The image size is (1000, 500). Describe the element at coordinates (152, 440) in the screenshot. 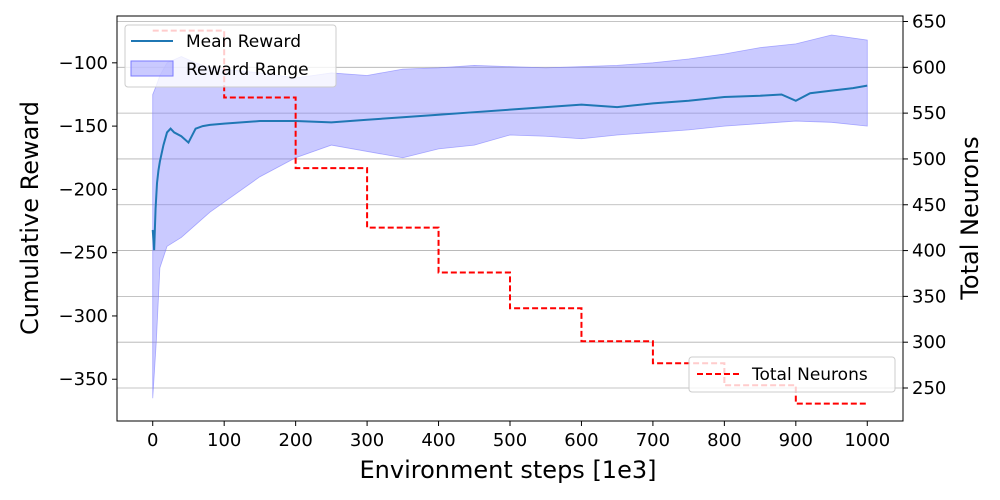

I see `x-tick-label: 0` at that location.